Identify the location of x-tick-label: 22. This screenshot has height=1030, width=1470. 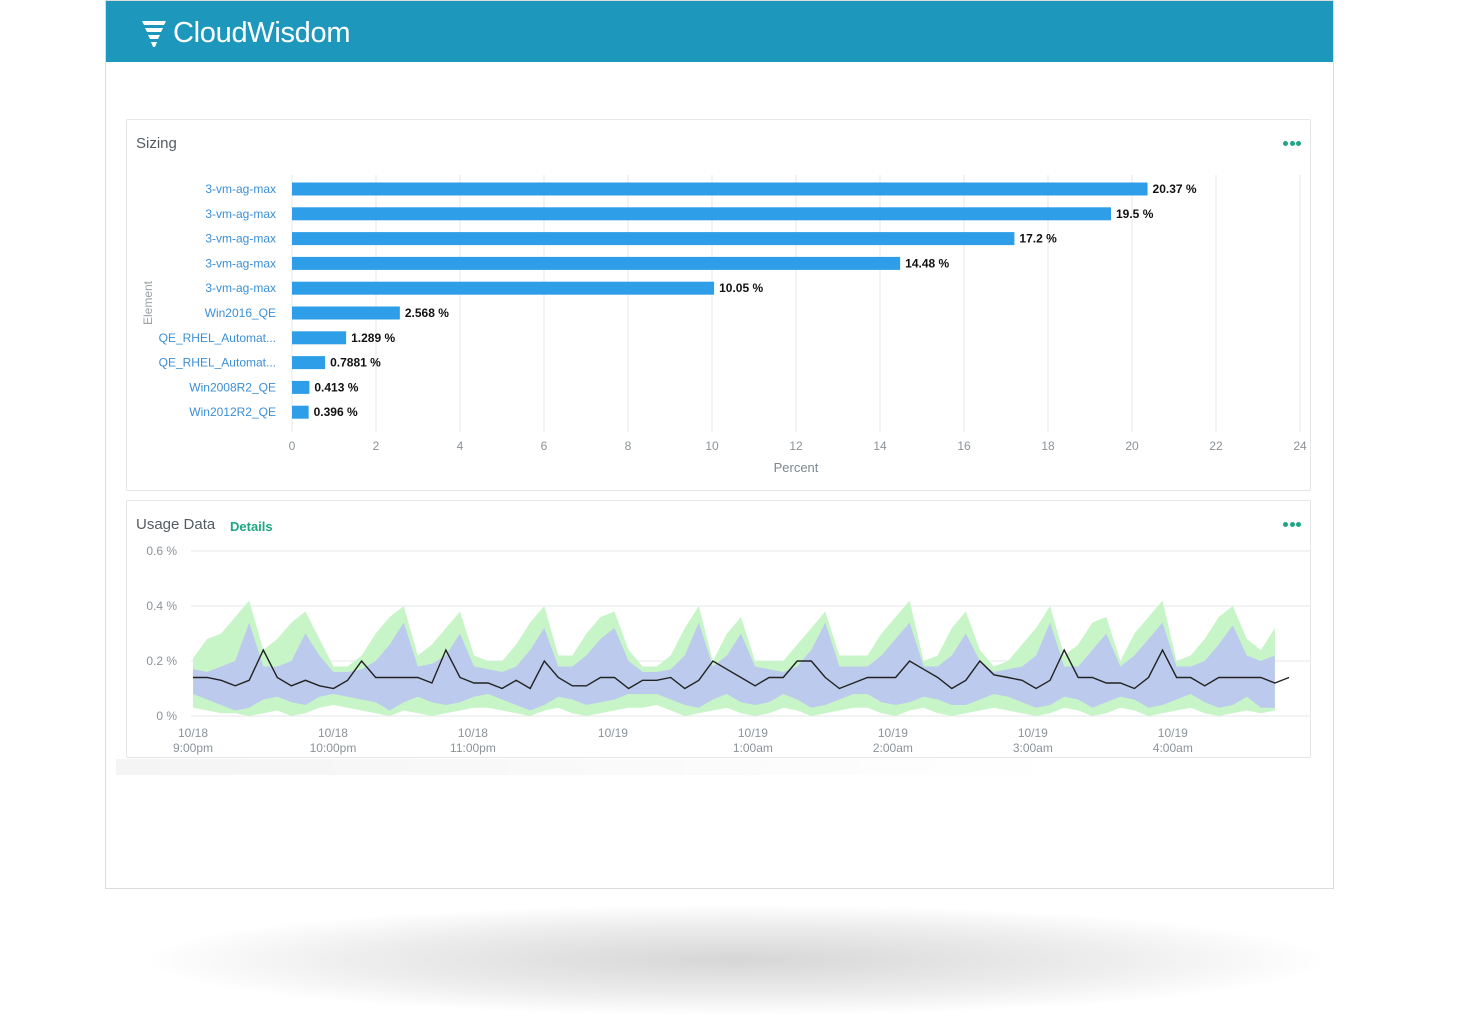
(1216, 446).